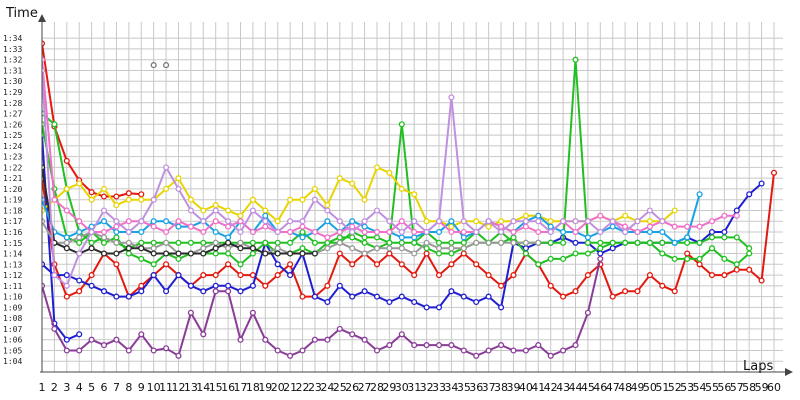 The image size is (800, 400). What do you see at coordinates (12, 38) in the screenshot?
I see `y-tick-label: 1:34` at bounding box center [12, 38].